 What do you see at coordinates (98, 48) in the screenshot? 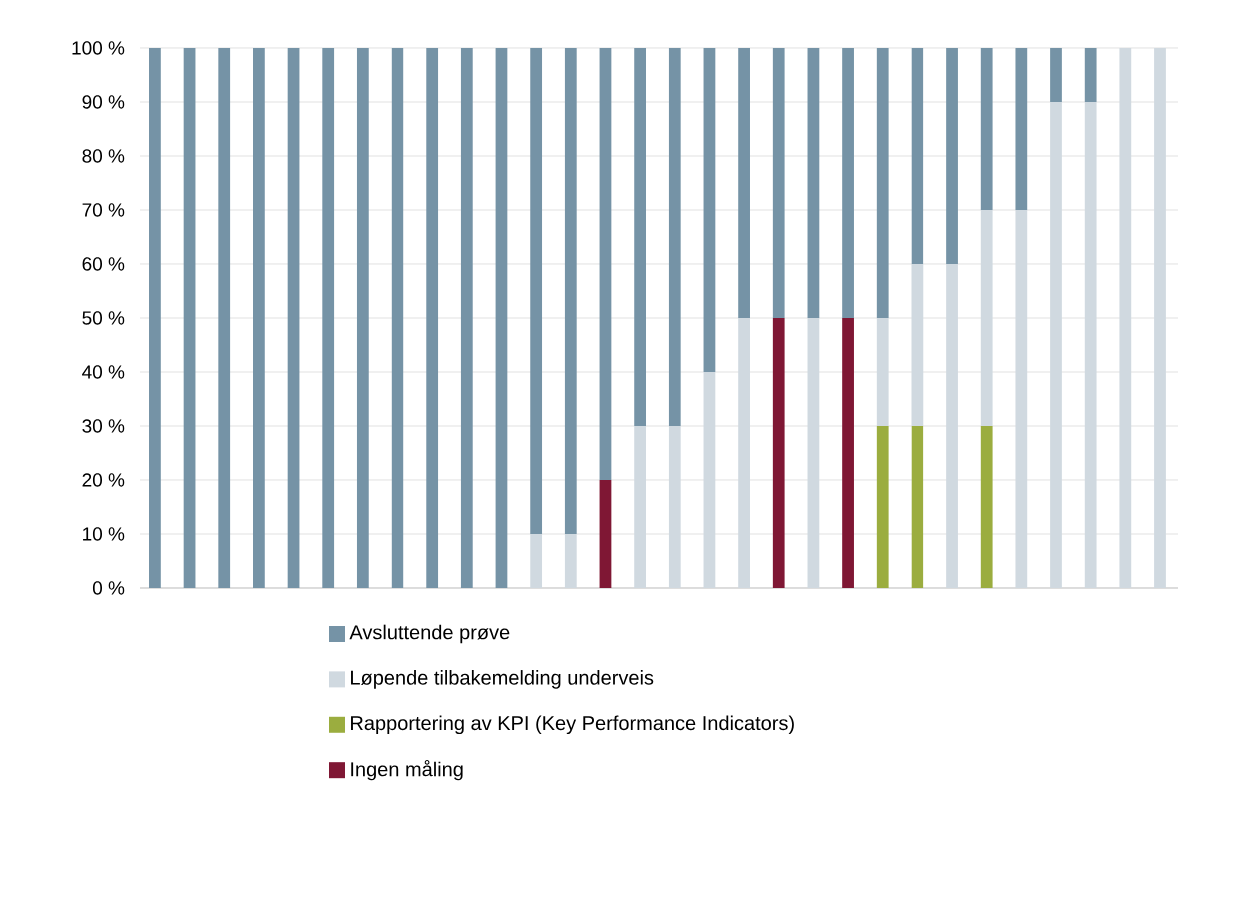
I see `y-tick-label: 100 %` at bounding box center [98, 48].